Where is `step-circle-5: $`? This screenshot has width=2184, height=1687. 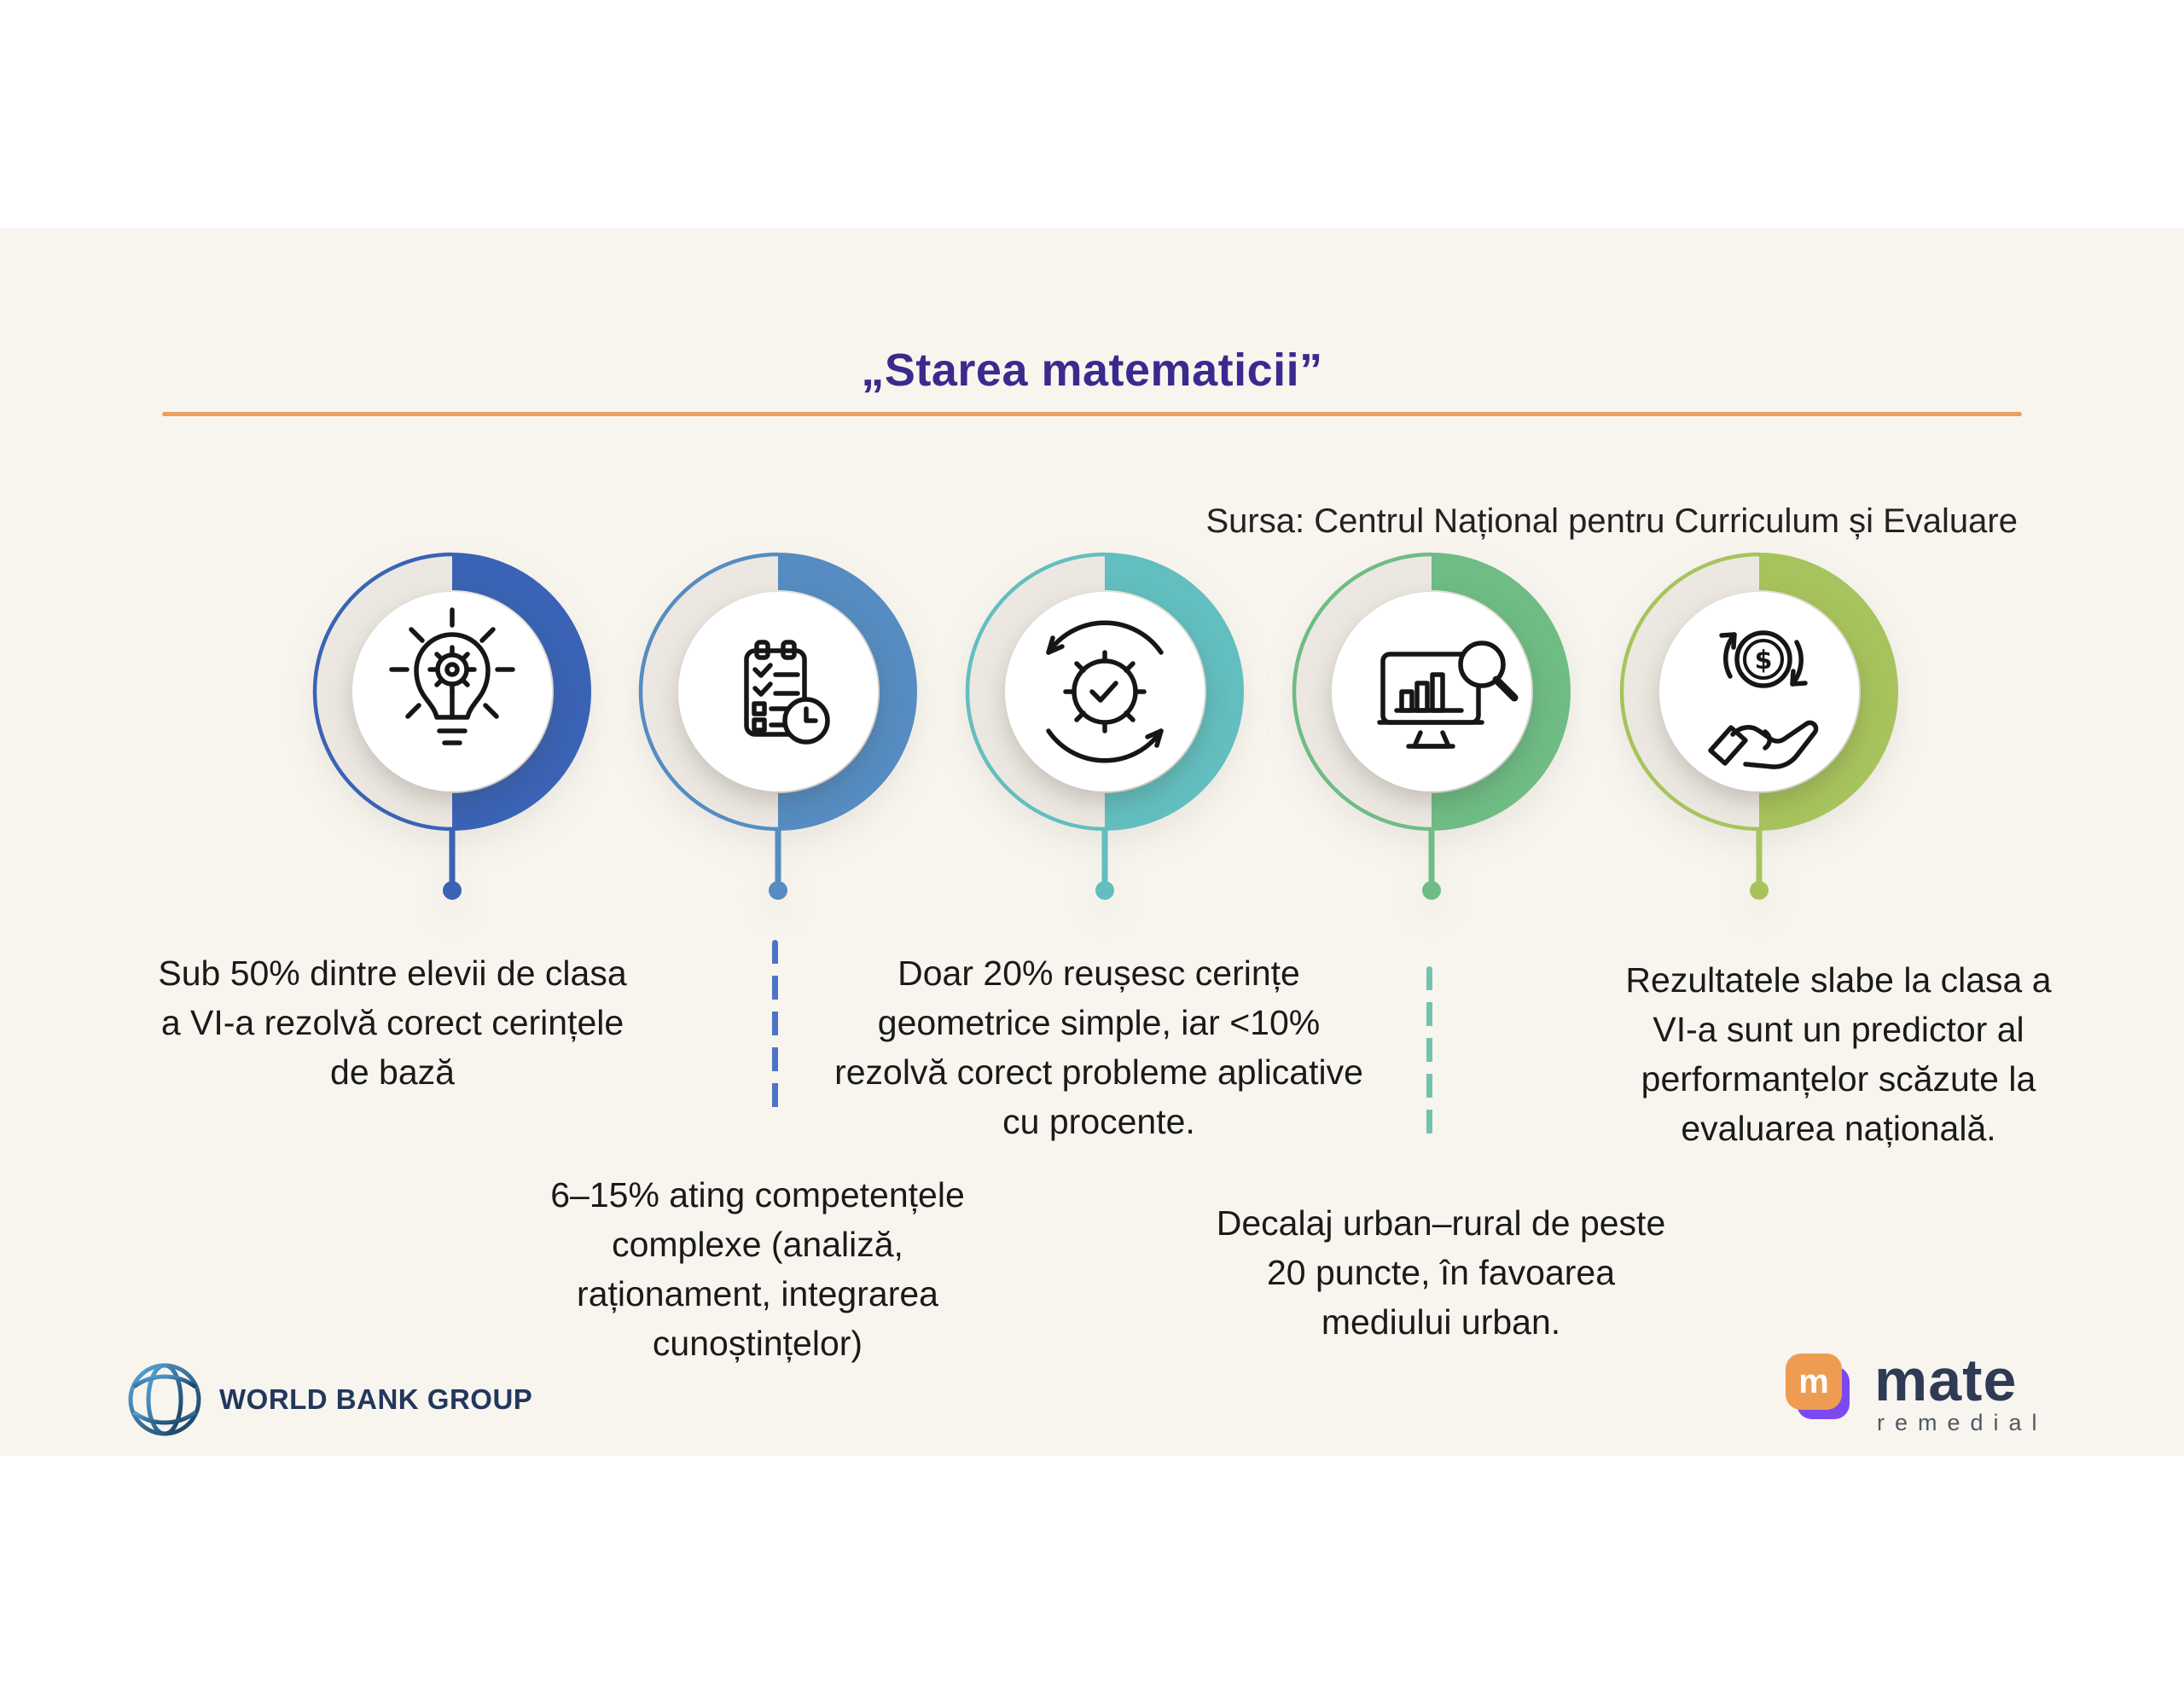 step-circle-5: $ is located at coordinates (1759, 731).